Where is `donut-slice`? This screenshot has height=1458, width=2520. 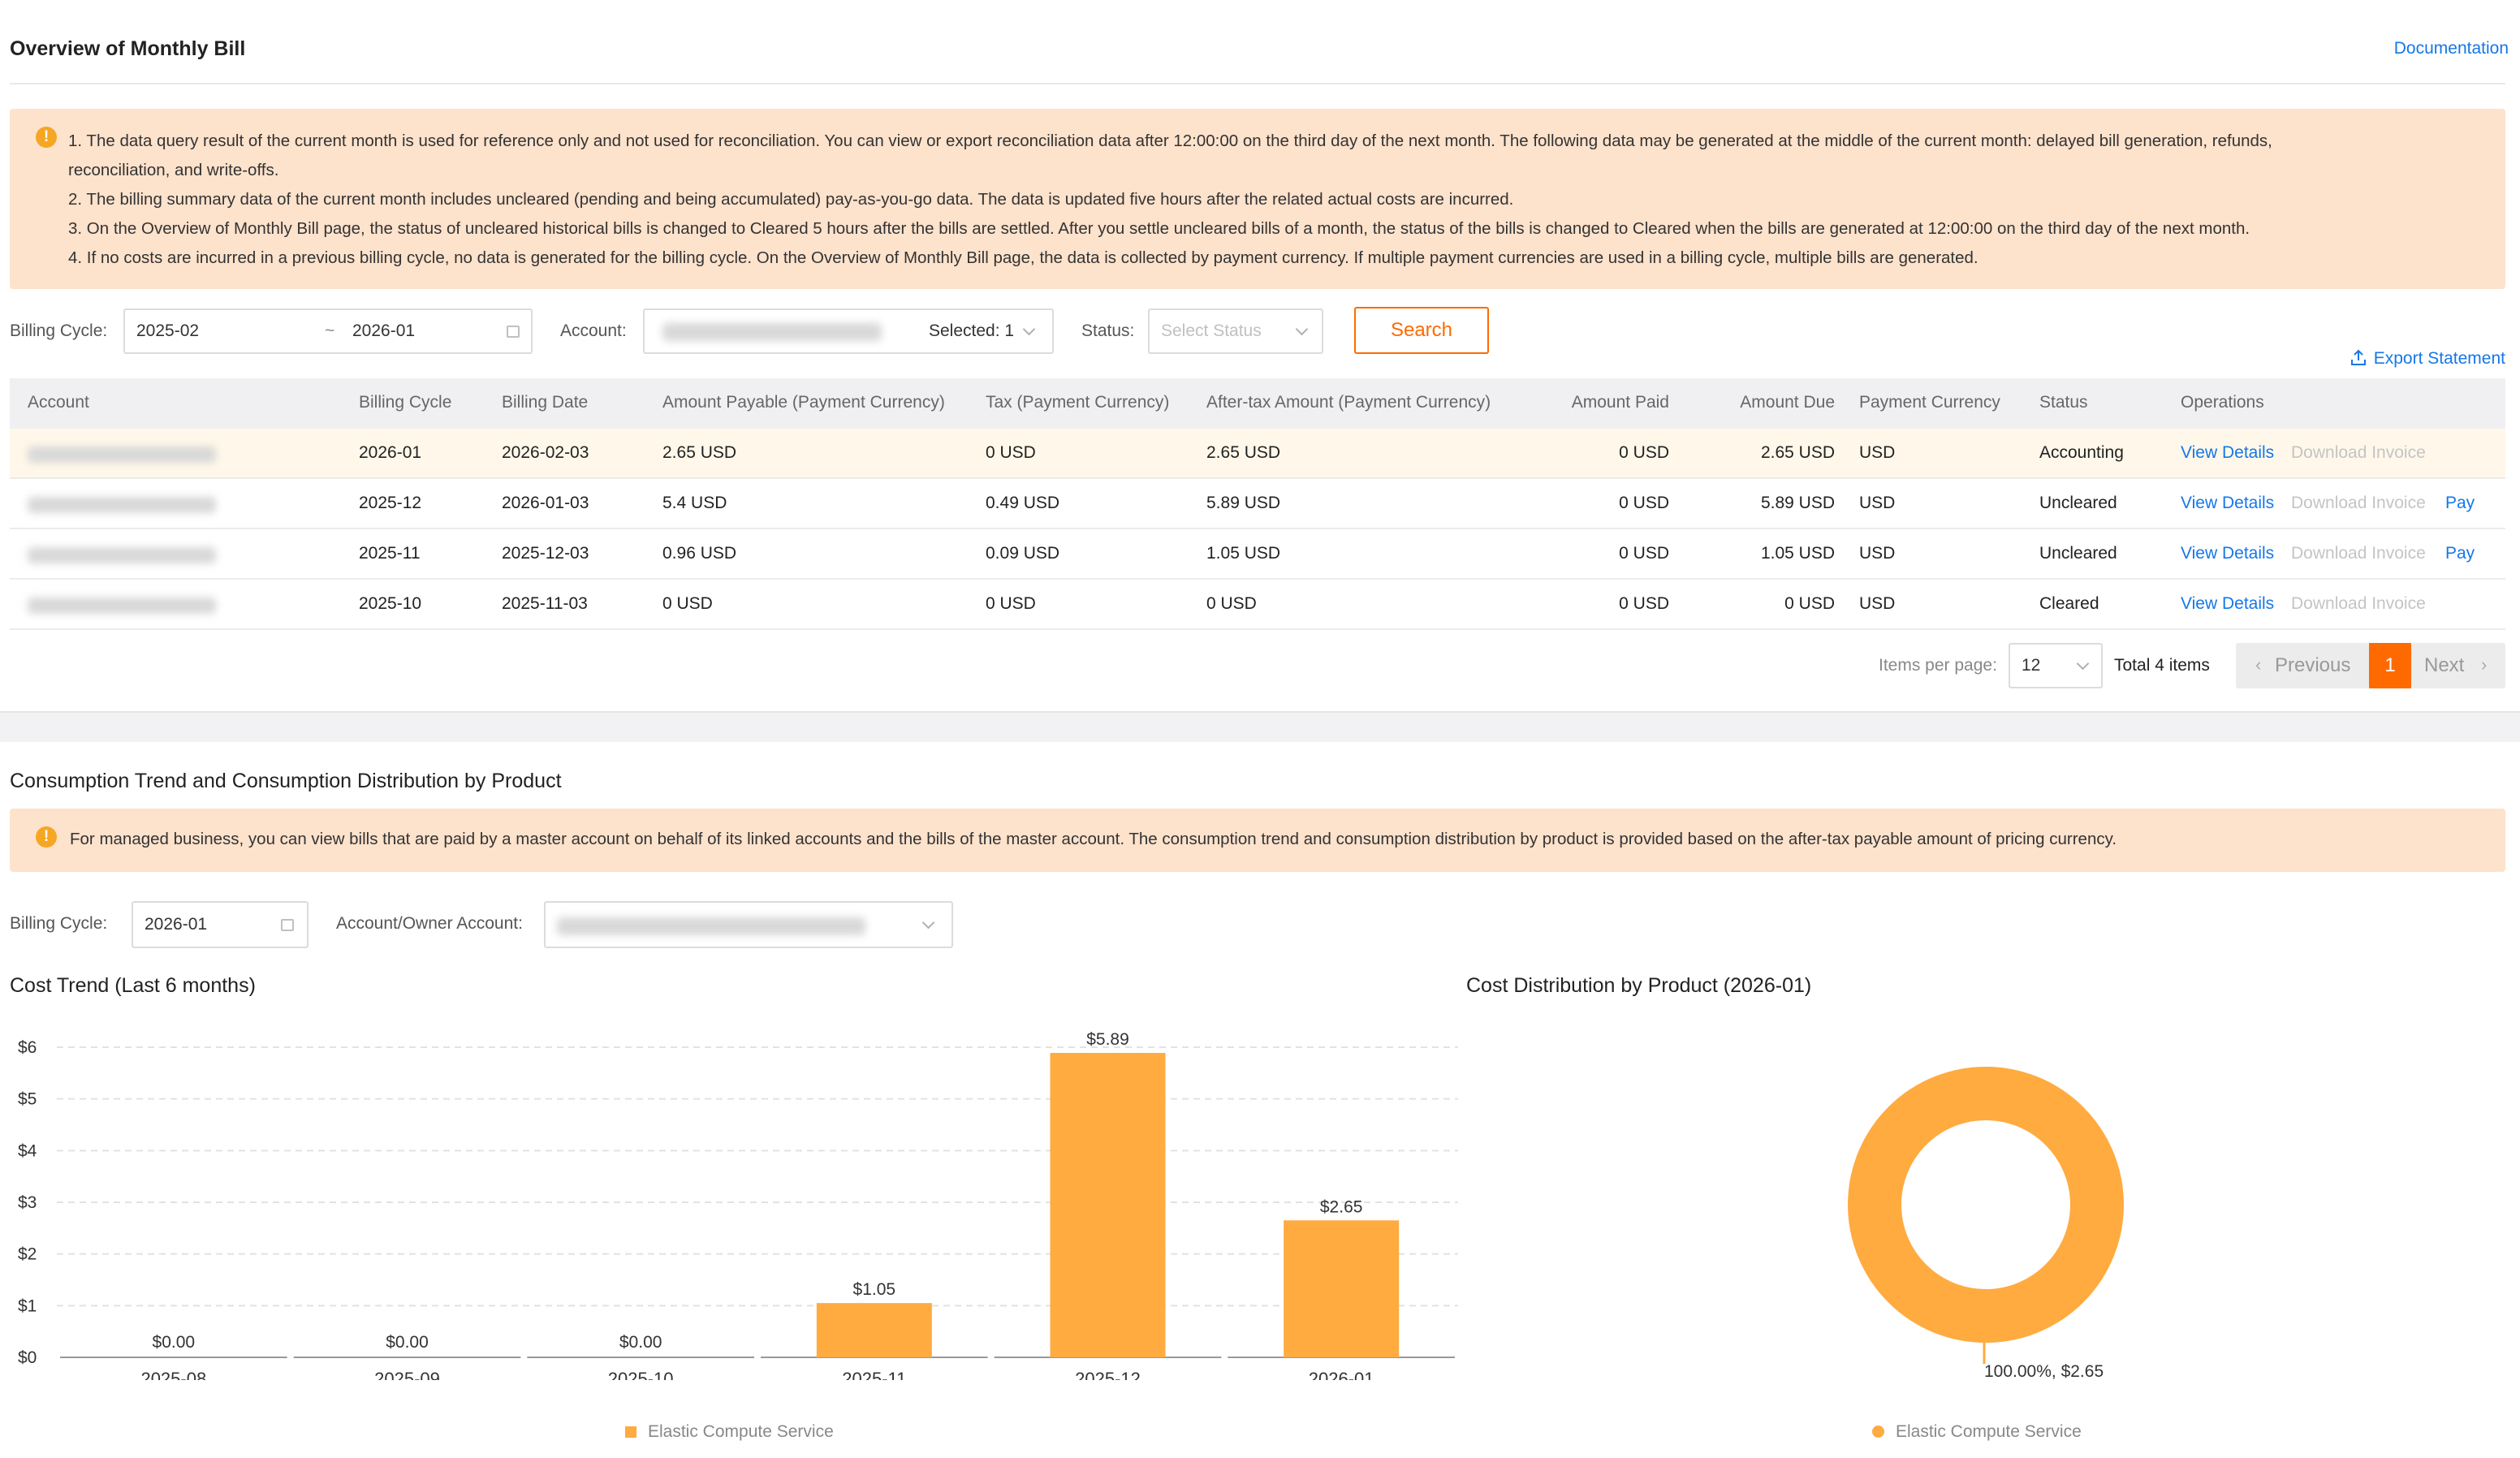 donut-slice is located at coordinates (1986, 1205).